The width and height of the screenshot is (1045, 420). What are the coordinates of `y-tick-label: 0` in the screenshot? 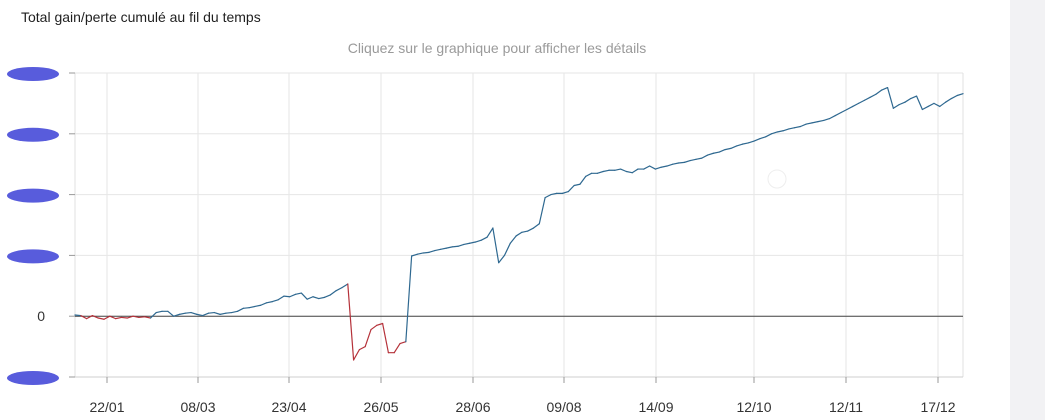 It's located at (41, 316).